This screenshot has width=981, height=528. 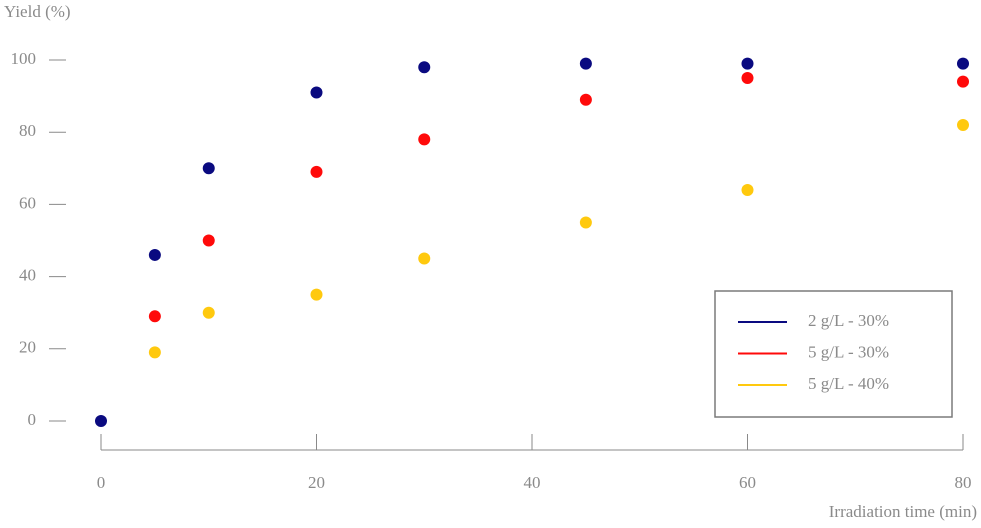 I want to click on x-tick-label: 80, so click(x=963, y=482).